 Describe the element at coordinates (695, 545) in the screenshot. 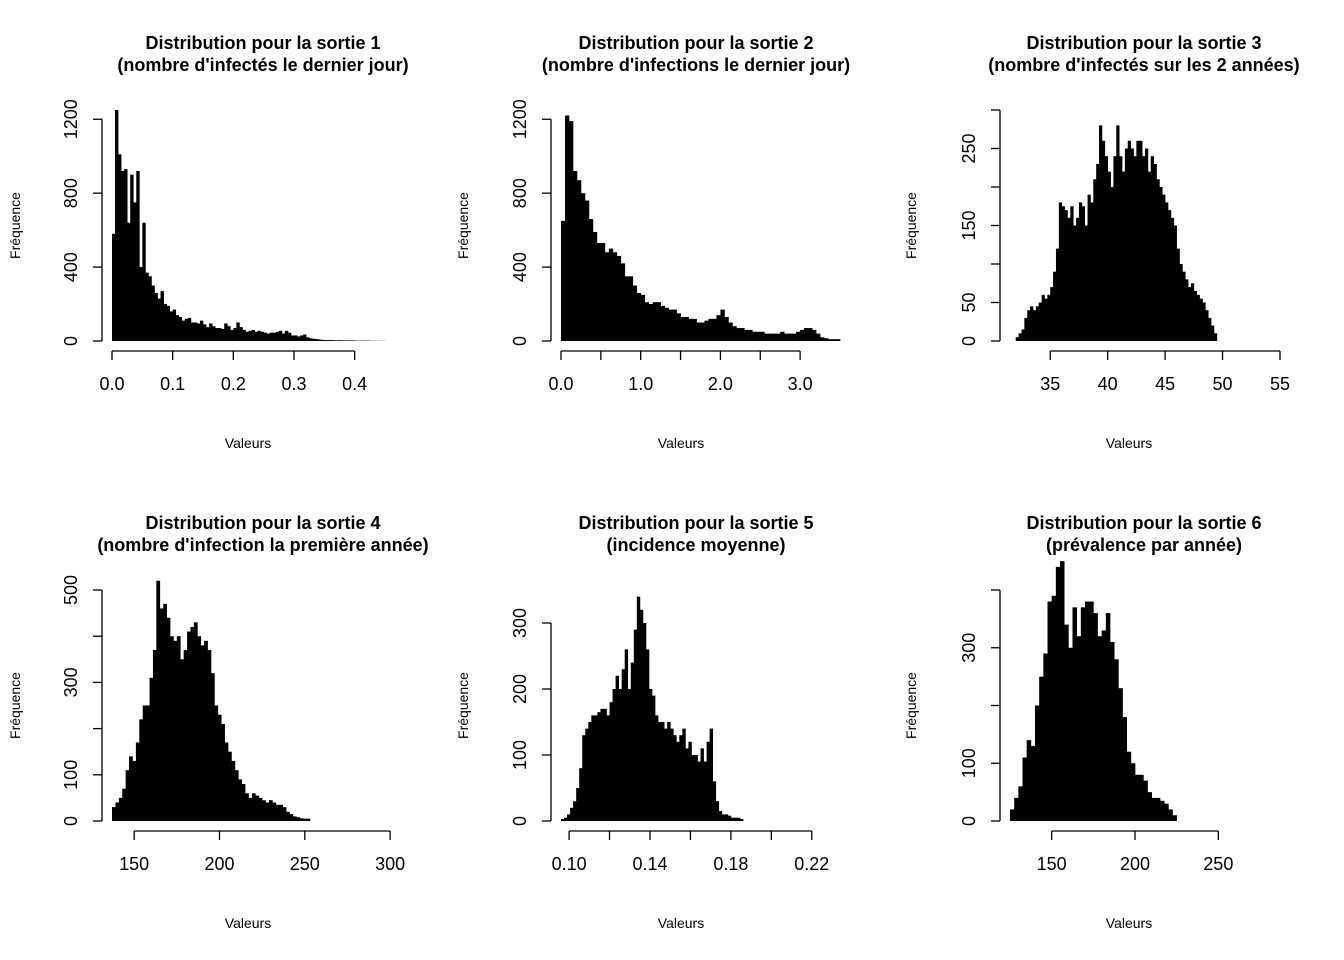

I see `chart-subtitle: (incidence moyenne)` at that location.